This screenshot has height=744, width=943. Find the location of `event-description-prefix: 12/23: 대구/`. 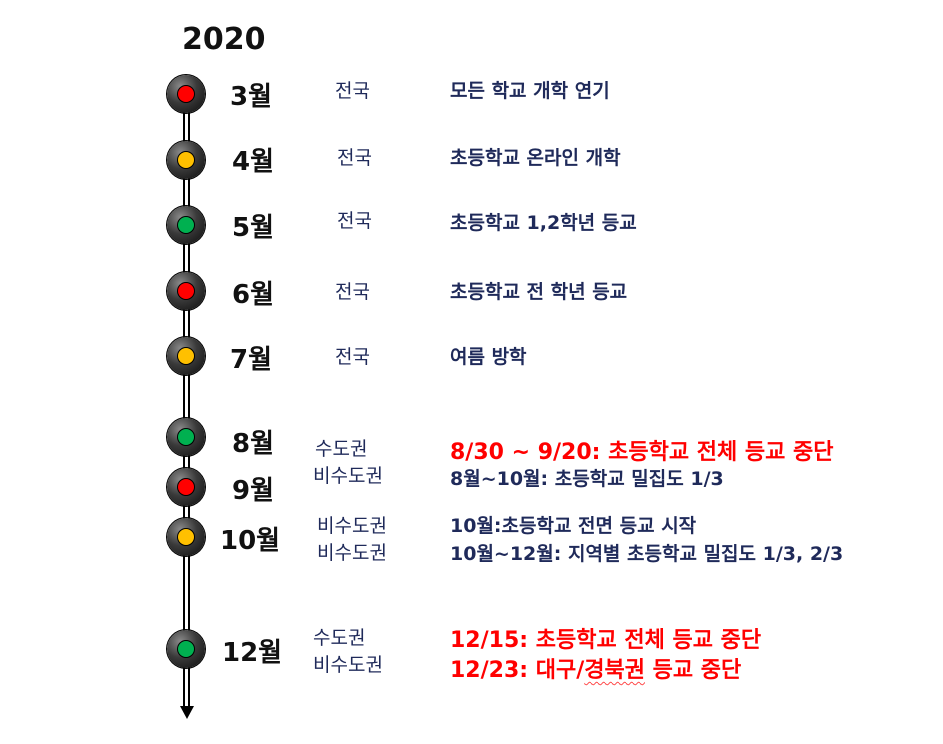

event-description-prefix: 12/23: 대구/ is located at coordinates (517, 670).